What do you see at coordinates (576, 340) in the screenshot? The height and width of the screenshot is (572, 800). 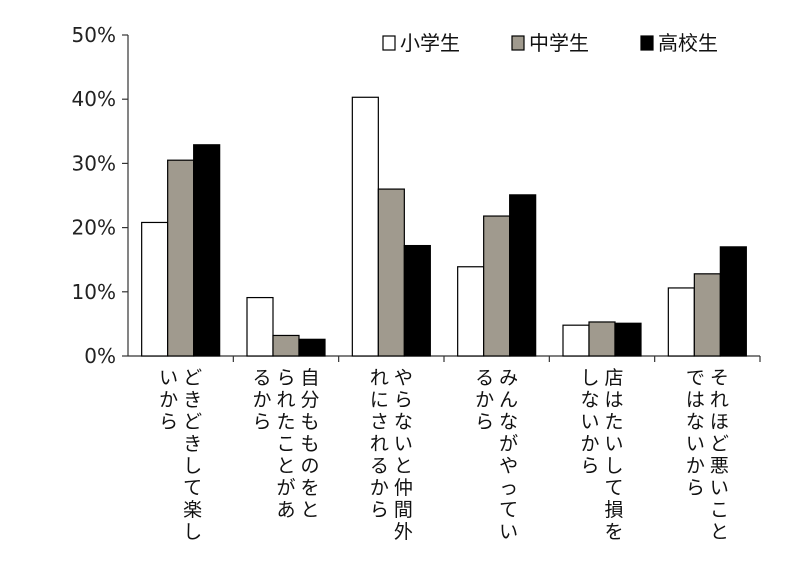 I see `bar-小学生-4` at bounding box center [576, 340].